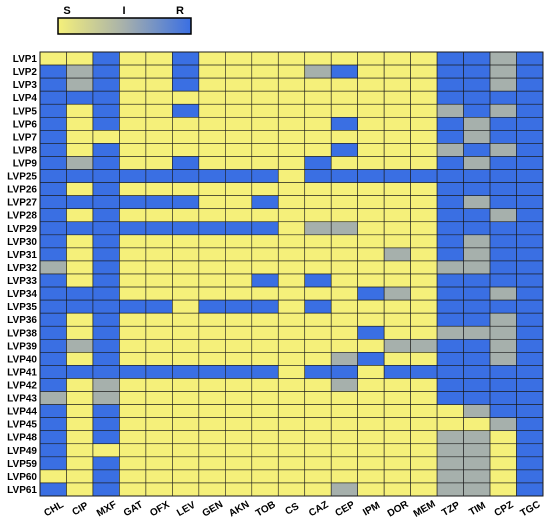 This screenshot has height=532, width=550. Describe the element at coordinates (133, 84) in the screenshot. I see `heatmap-cell-lvp3-gat` at that location.